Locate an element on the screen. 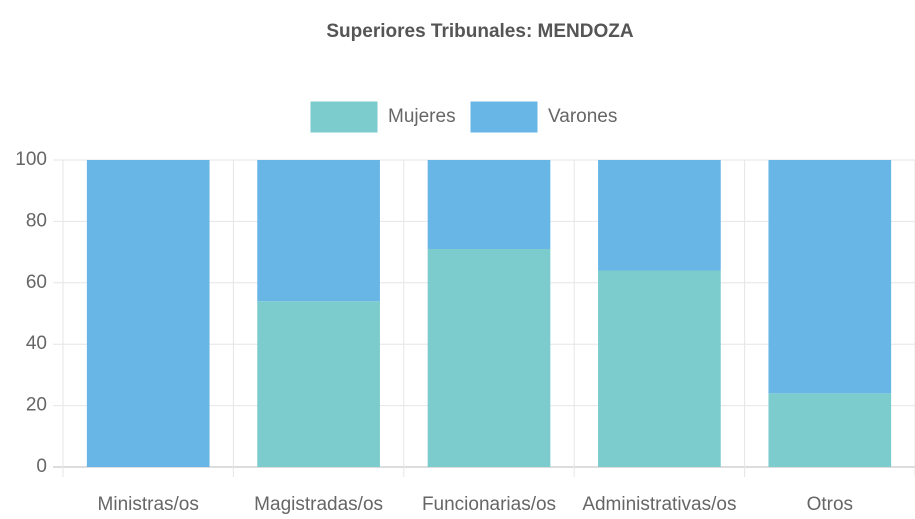 The width and height of the screenshot is (915, 519). y-tick-label: 100 is located at coordinates (31, 159).